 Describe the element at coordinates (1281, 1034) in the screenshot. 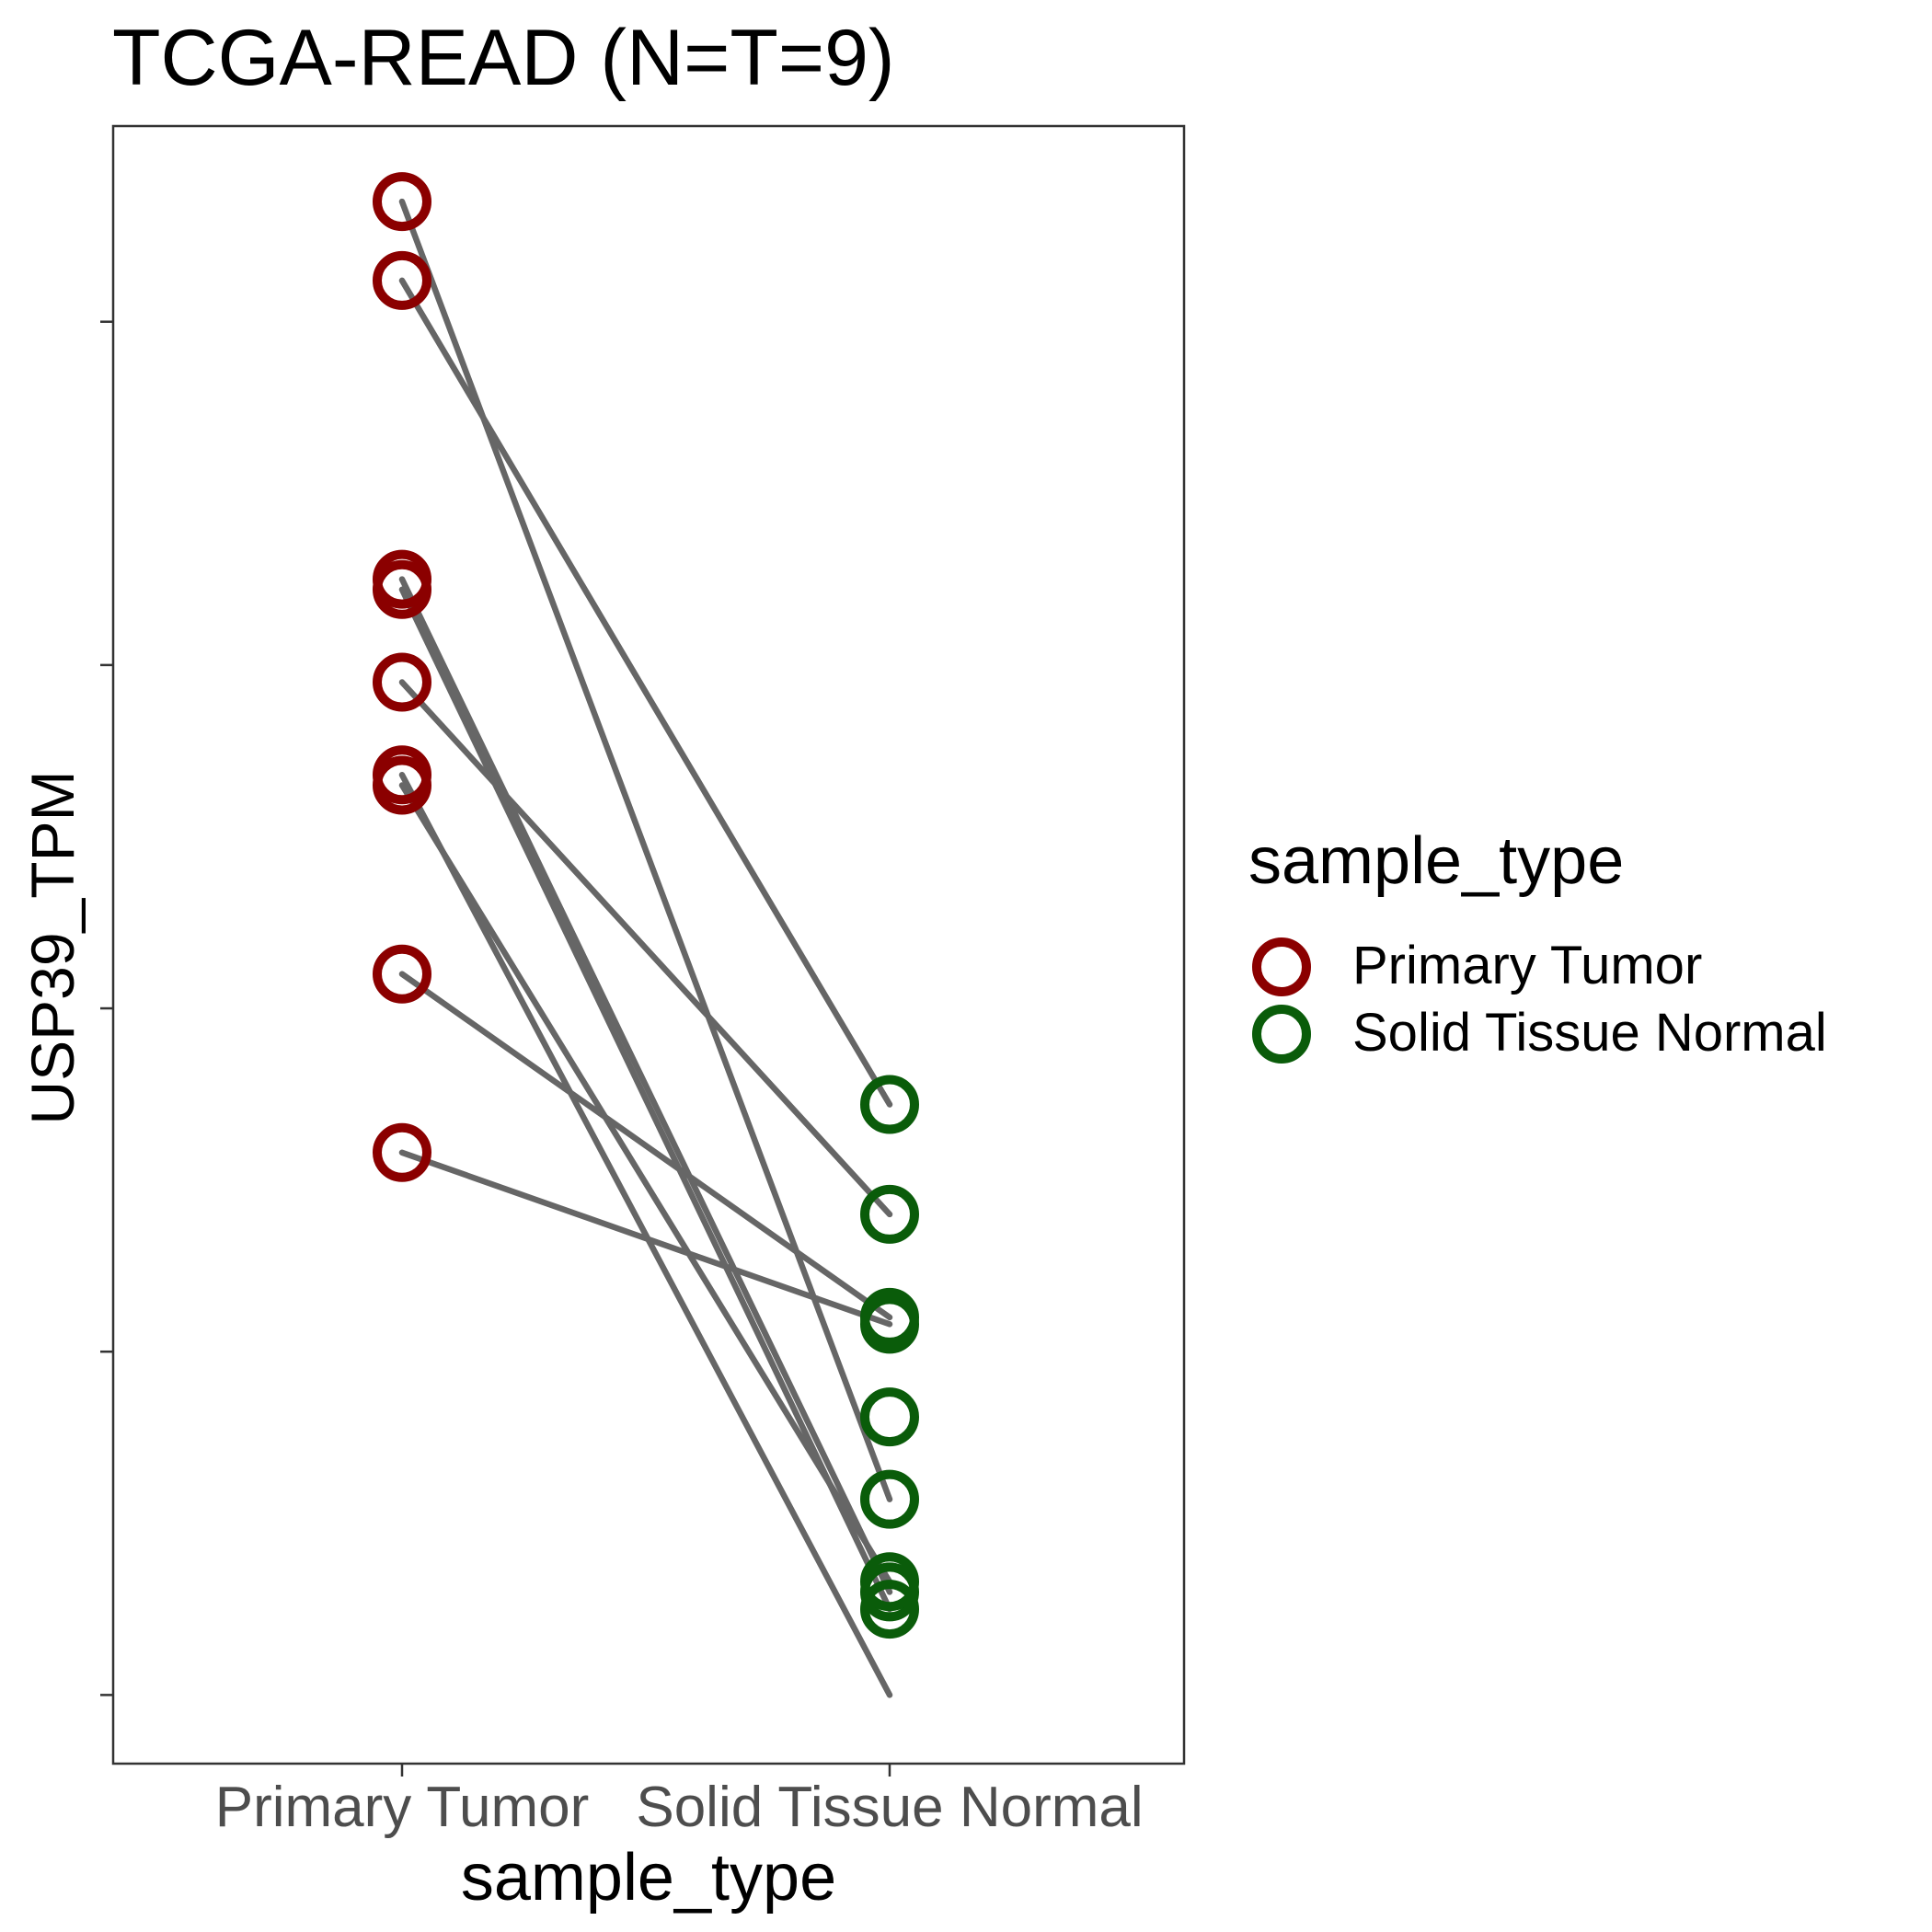

I see `legend-marker-solid-tissue-normal` at that location.